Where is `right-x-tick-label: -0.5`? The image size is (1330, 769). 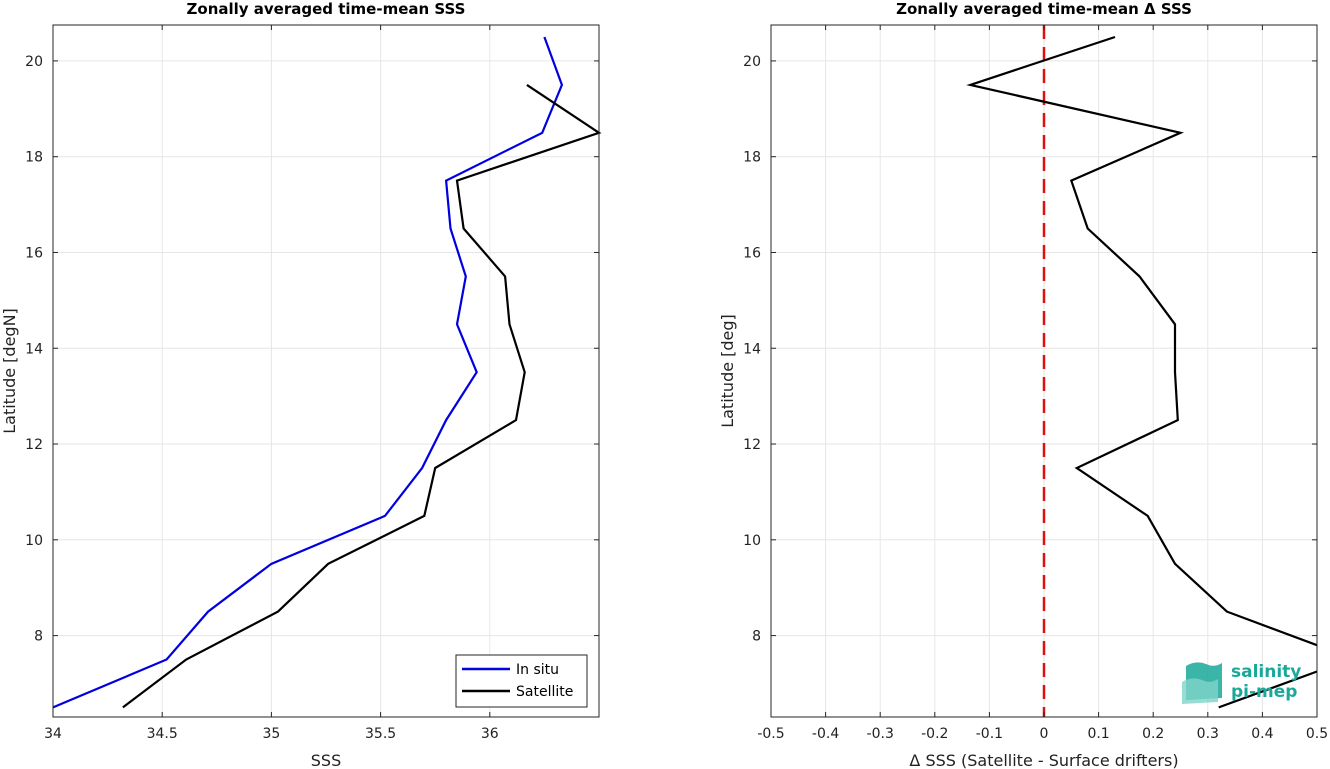 right-x-tick-label: -0.5 is located at coordinates (770, 734).